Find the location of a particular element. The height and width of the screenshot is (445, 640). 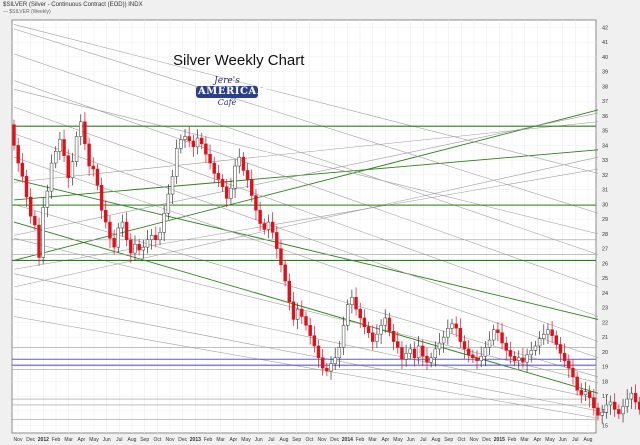

y-tick-label: 41 is located at coordinates (605, 43).